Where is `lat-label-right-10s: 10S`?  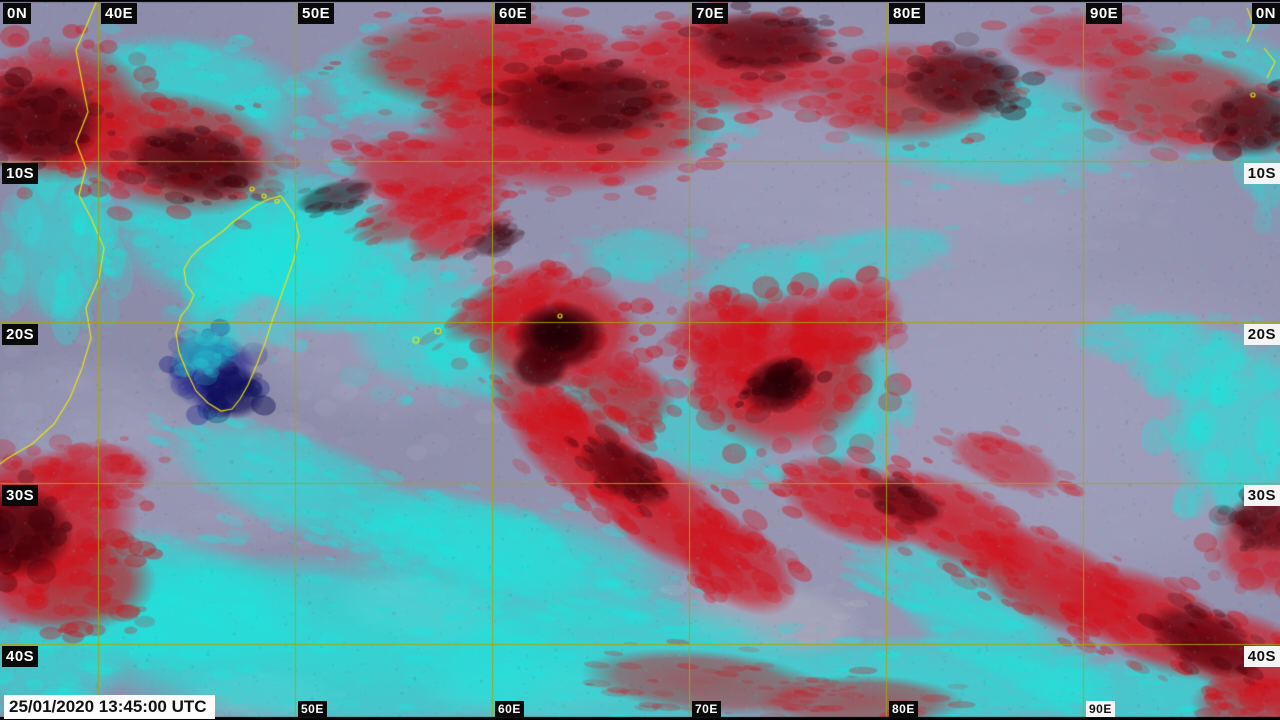
lat-label-right-10s: 10S is located at coordinates (1261, 173).